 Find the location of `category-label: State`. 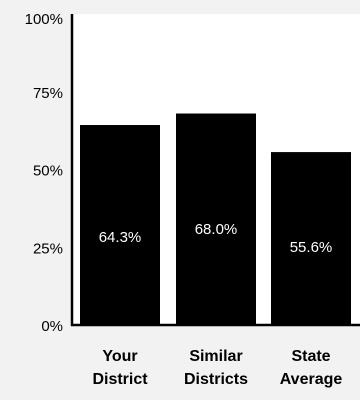

category-label: State is located at coordinates (310, 356).